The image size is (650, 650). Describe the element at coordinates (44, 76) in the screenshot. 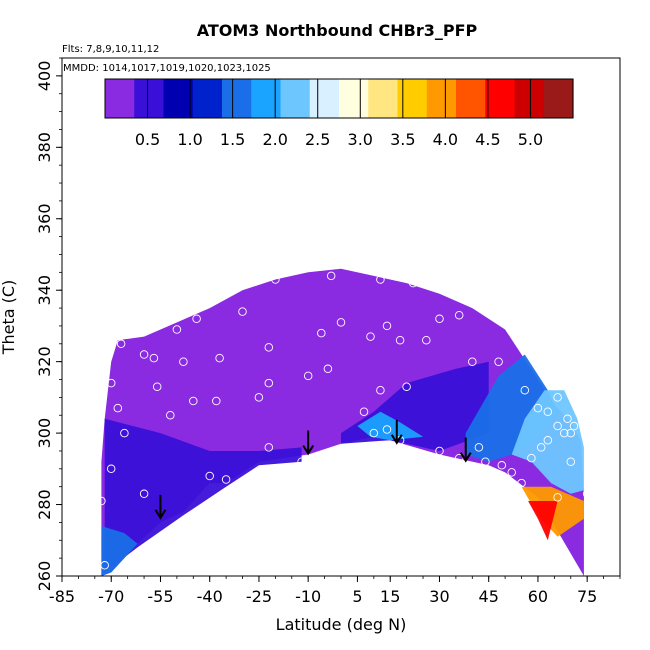

I see `y-tick-label: 400` at that location.